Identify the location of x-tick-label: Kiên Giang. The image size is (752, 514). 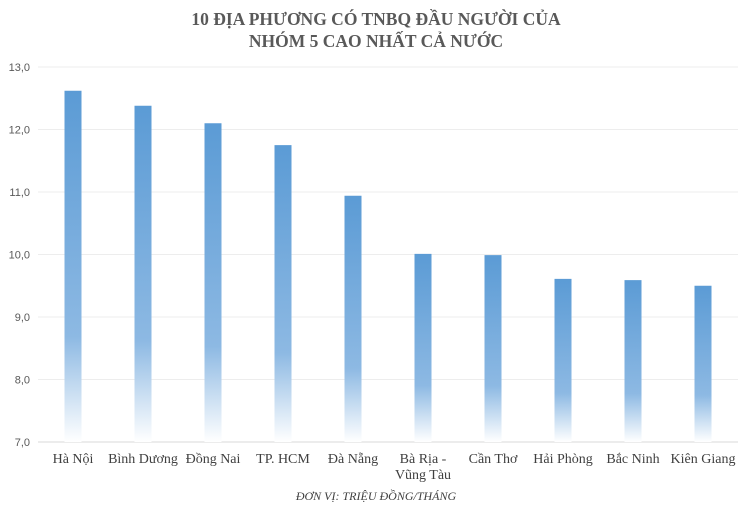
(703, 459).